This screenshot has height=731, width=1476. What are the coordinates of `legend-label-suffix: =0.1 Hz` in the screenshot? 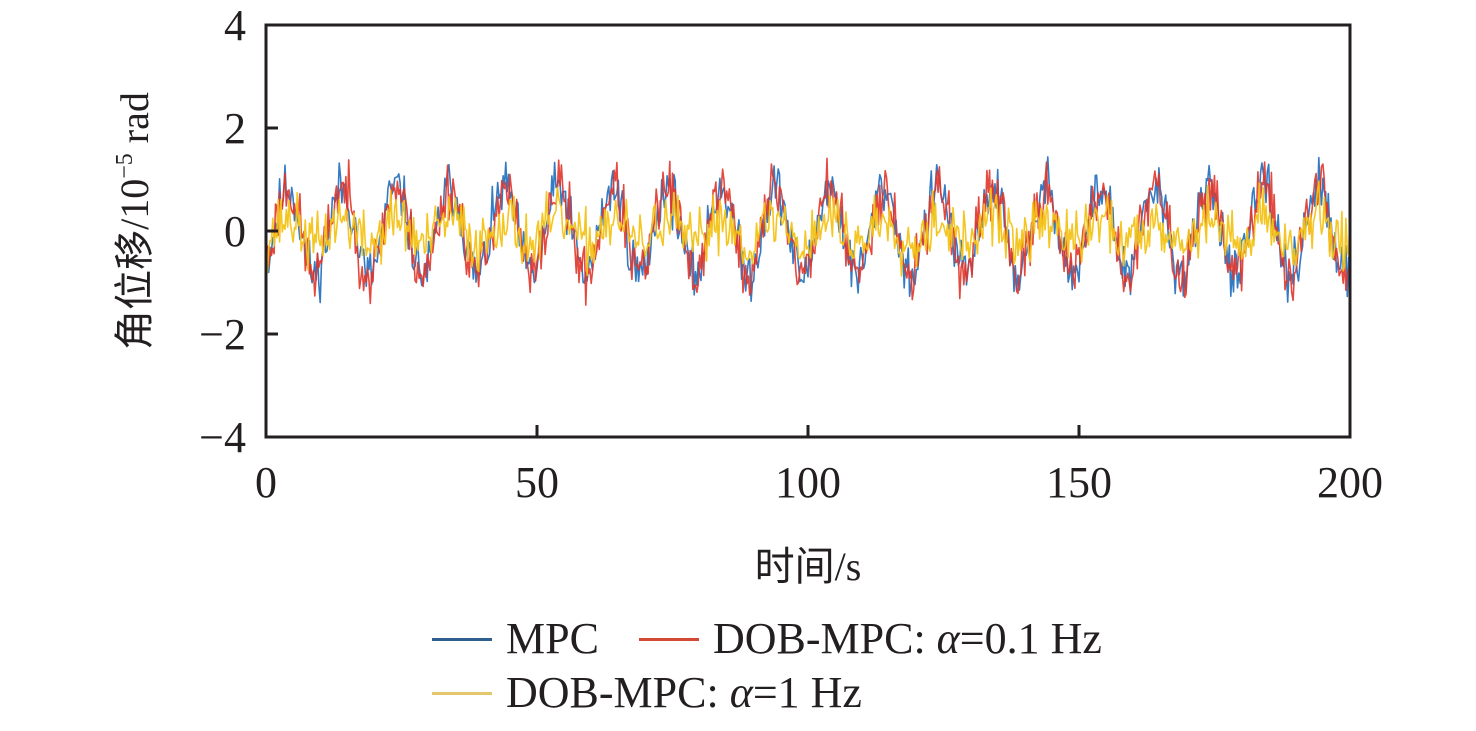 It's located at (1030, 638).